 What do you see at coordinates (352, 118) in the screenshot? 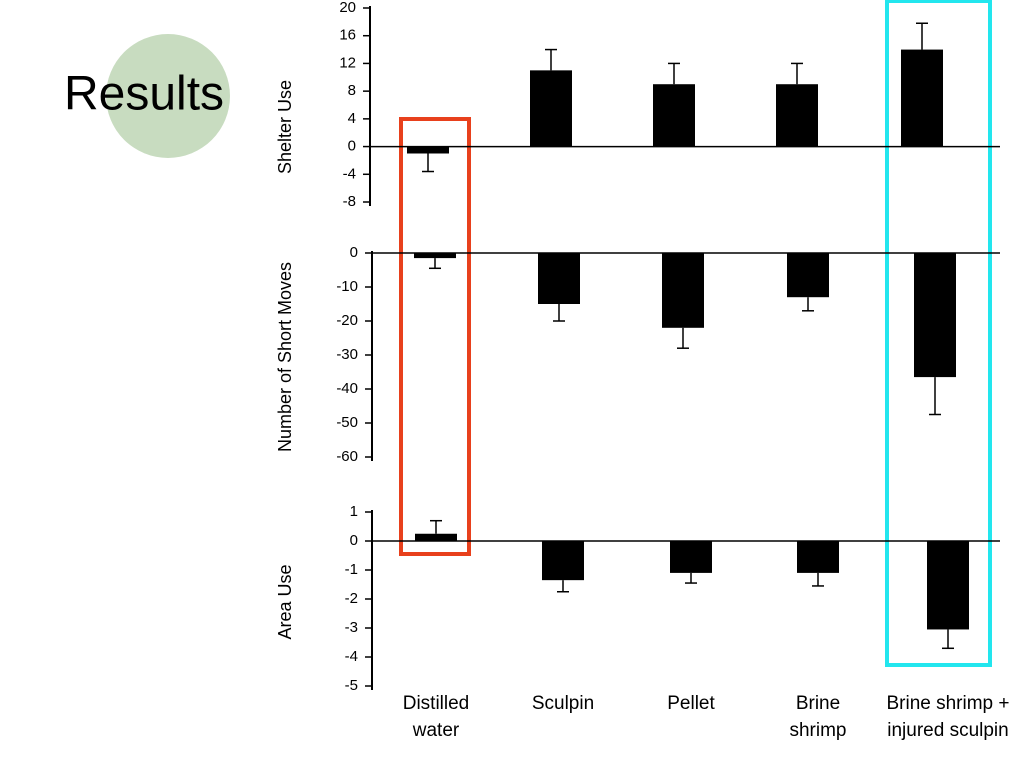
I see `y-tick-label: 4` at bounding box center [352, 118].